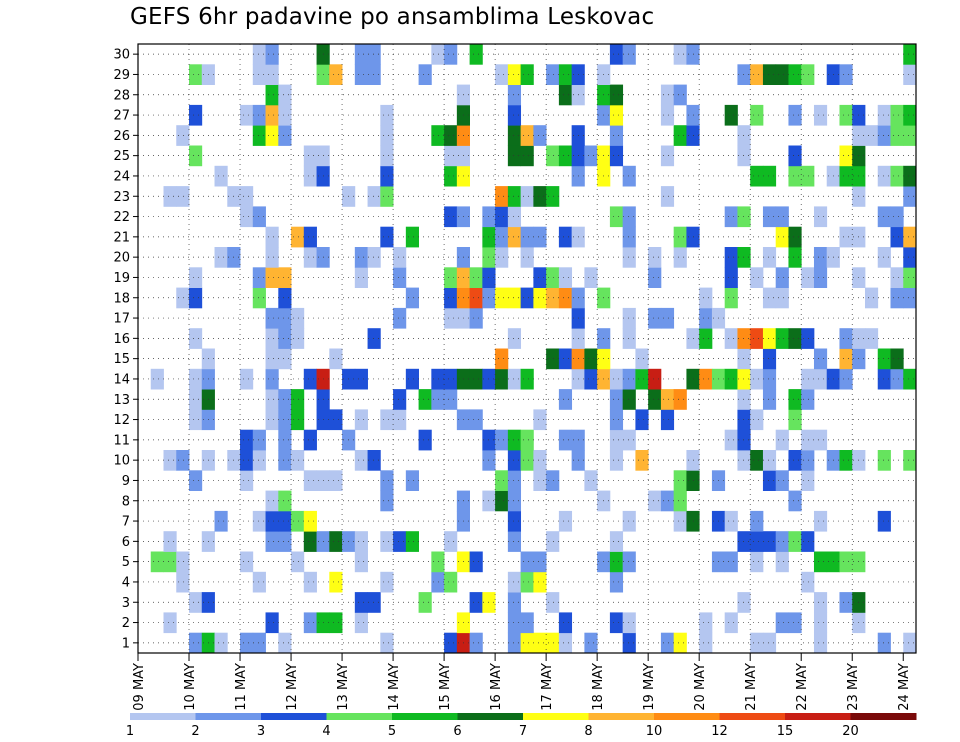 Image resolution: width=960 pixels, height=742 pixels. Describe the element at coordinates (326, 731) in the screenshot. I see `legend-label: 4` at that location.